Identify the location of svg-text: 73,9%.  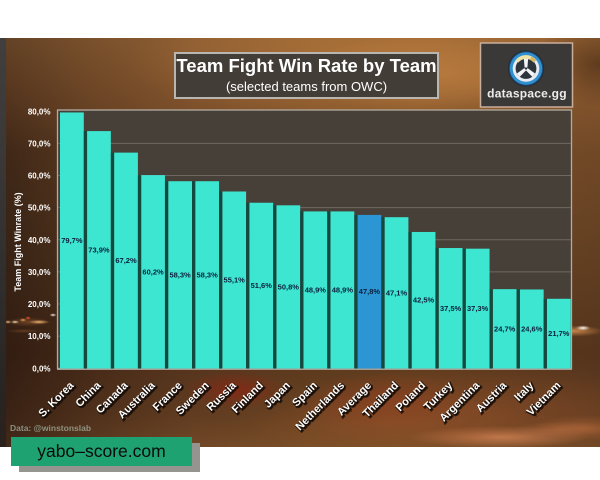
(99, 249).